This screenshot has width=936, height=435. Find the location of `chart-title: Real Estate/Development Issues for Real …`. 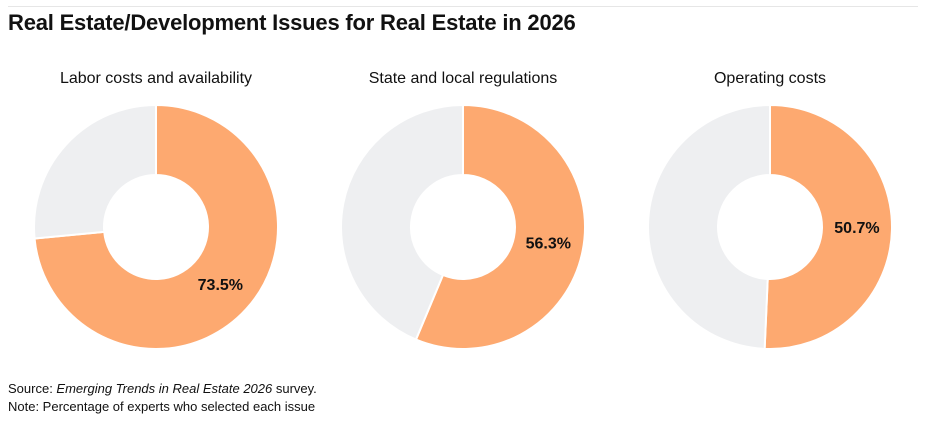

chart-title: Real Estate/Development Issues for Real … is located at coordinates (292, 22).